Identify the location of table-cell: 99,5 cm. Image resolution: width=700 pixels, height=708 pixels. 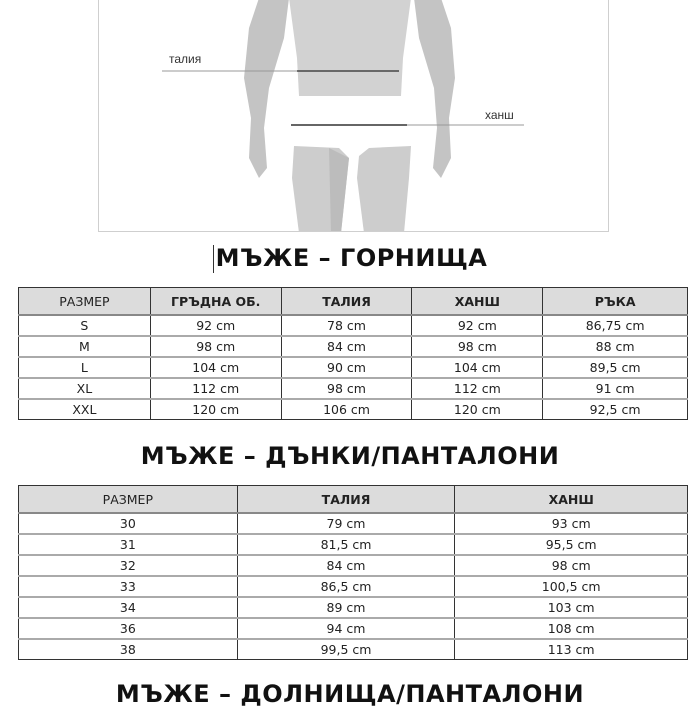
(346, 649).